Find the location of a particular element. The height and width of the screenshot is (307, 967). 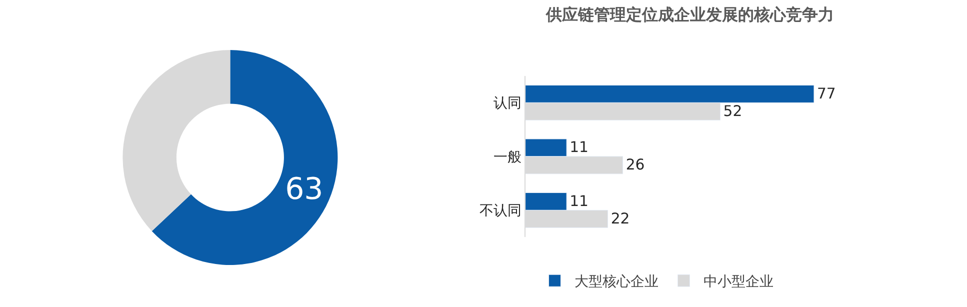

data-label: 22 is located at coordinates (620, 219).